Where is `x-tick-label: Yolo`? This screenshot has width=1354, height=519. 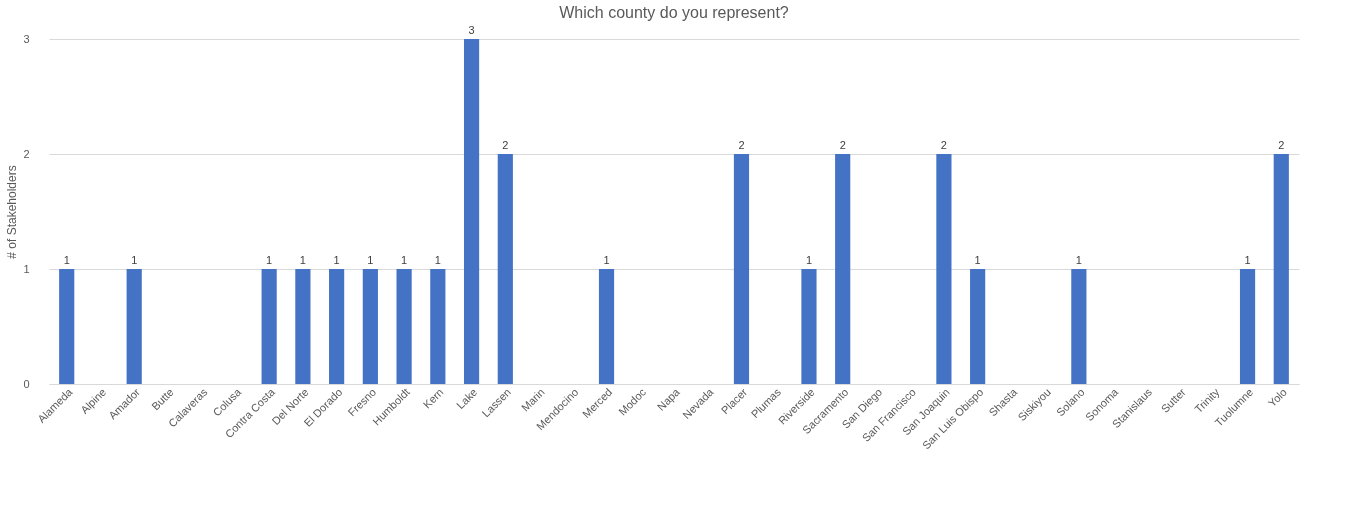
x-tick-label: Yolo is located at coordinates (1277, 397).